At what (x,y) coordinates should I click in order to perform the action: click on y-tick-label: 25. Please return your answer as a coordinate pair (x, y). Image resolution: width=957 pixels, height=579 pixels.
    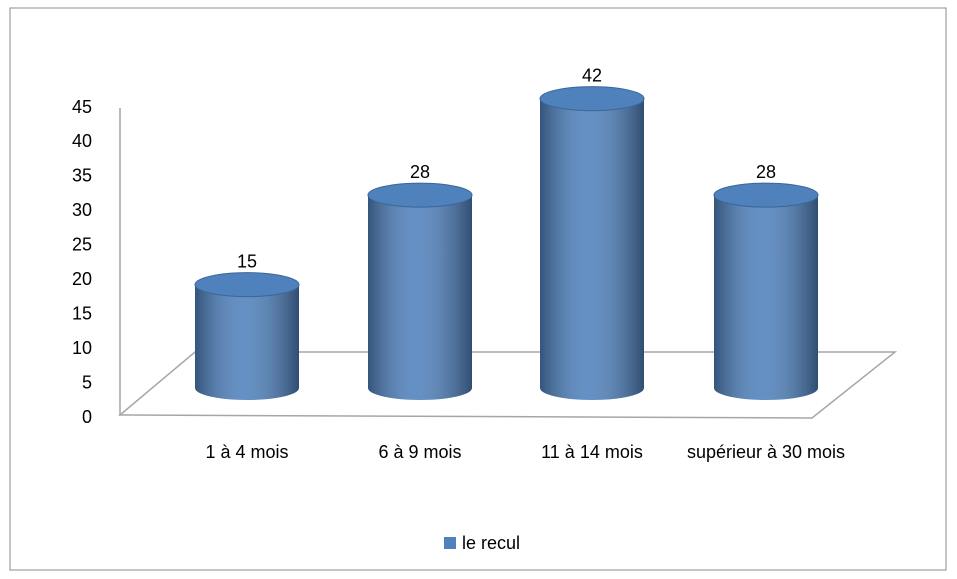
    Looking at the image, I should click on (82, 245).